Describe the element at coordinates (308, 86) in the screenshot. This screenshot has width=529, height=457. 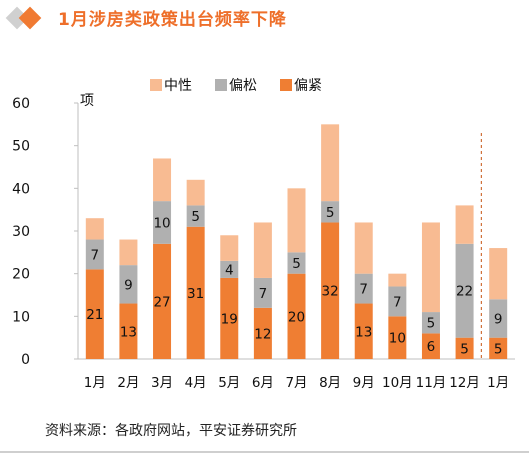
I see `legend-label: 偏紧` at that location.